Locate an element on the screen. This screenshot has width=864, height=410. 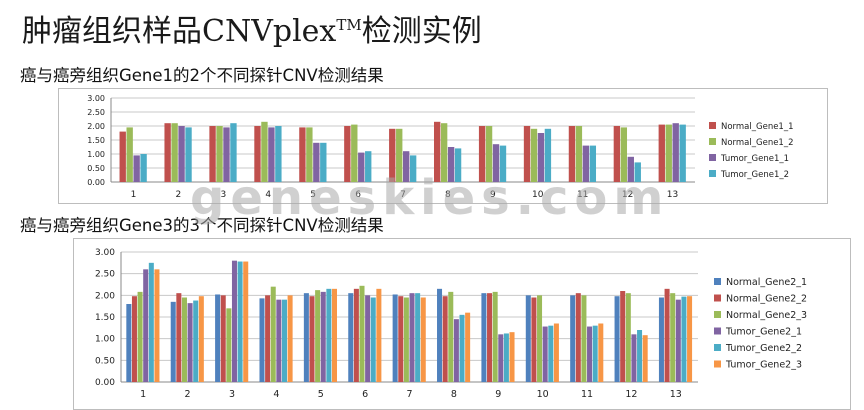
chart2-category-label: 13 is located at coordinates (676, 394).